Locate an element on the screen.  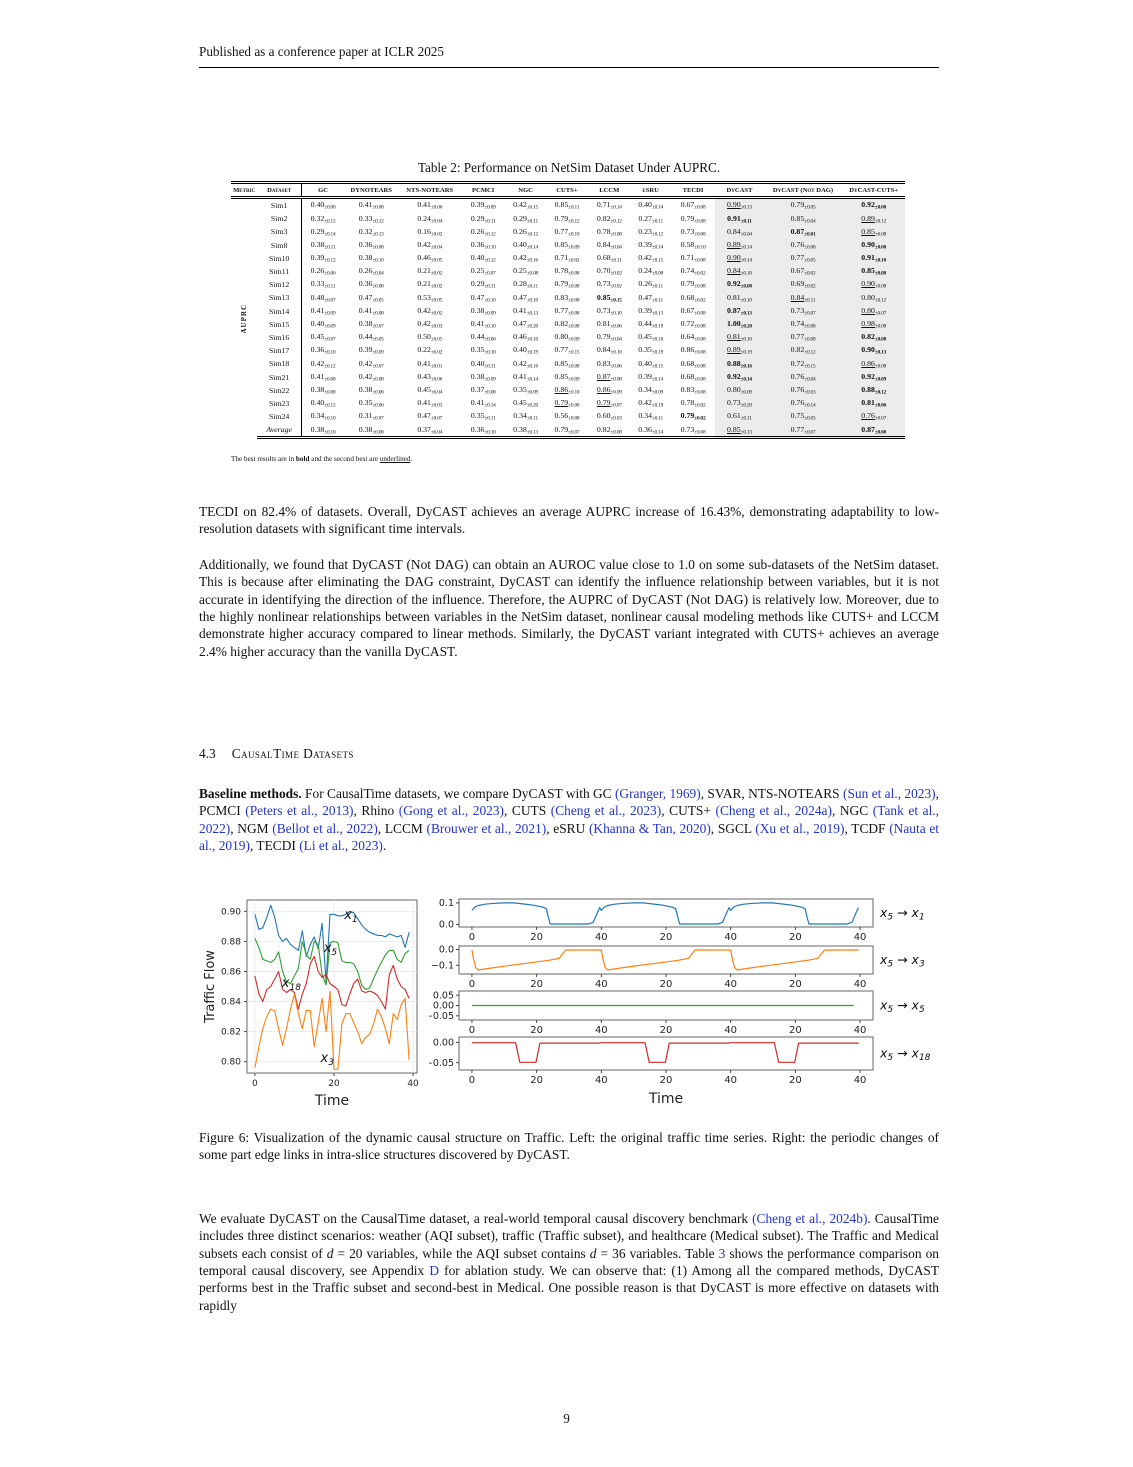
table-cell: 0.56±0.08 is located at coordinates (567, 416).